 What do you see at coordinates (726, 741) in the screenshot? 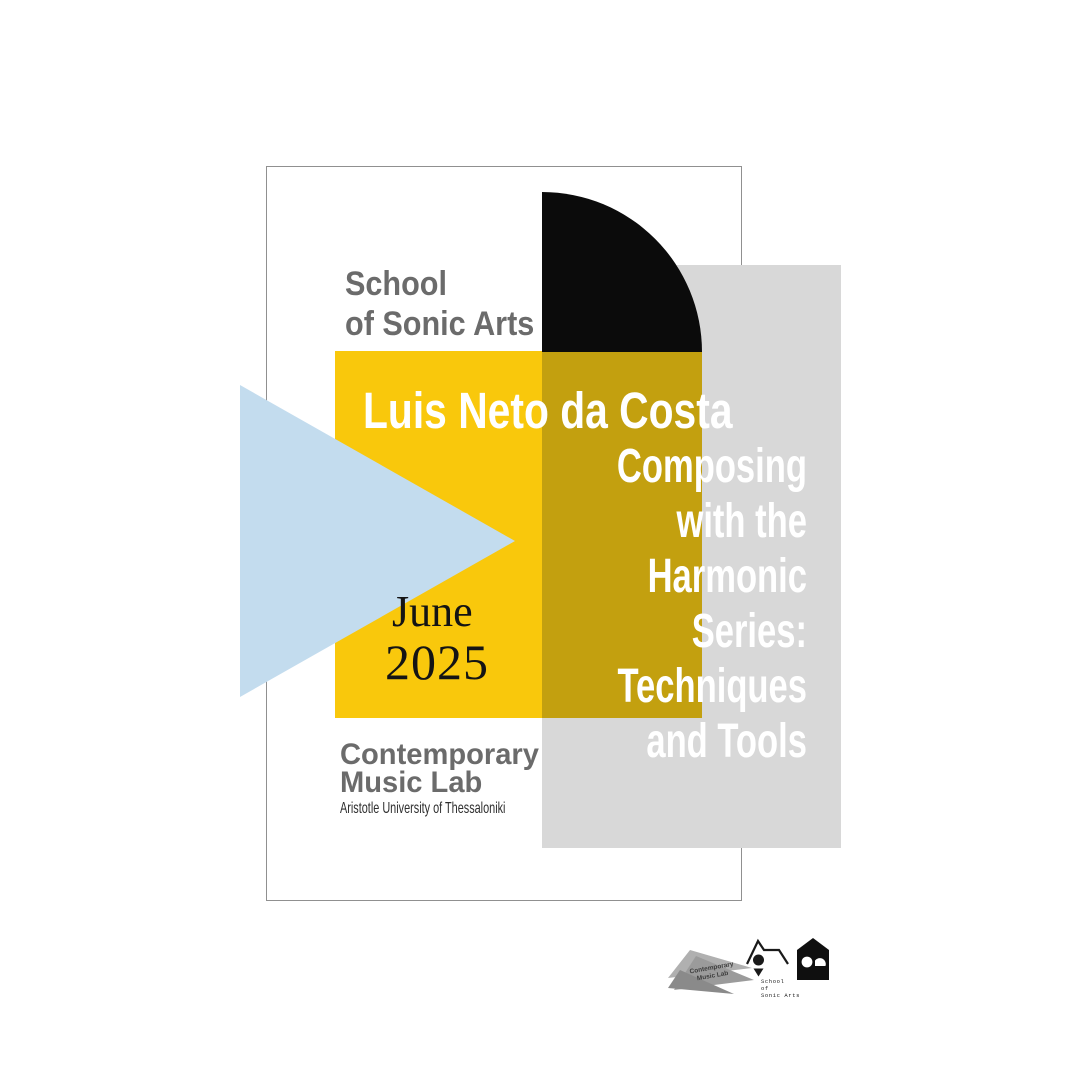
I see `event-title-line6: and Tools` at bounding box center [726, 741].